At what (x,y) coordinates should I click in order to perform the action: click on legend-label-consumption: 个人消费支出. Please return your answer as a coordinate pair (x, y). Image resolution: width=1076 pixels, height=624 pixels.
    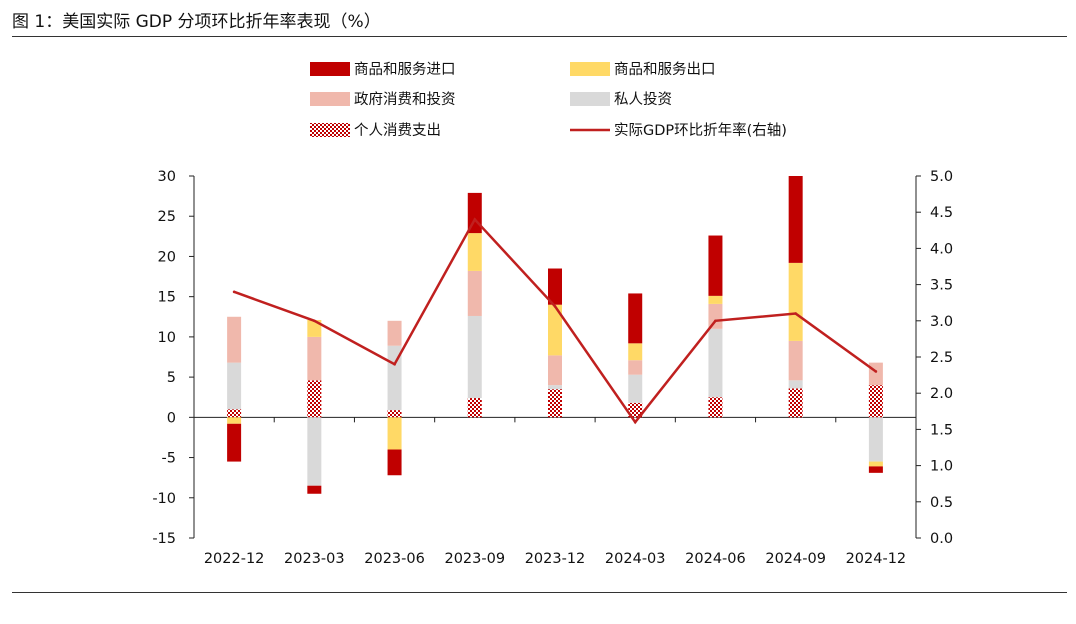
    Looking at the image, I should click on (397, 130).